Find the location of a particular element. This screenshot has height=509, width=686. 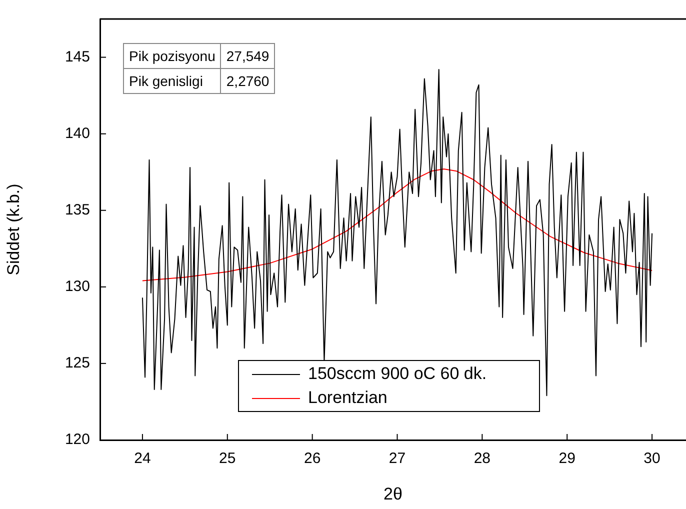

y-tick-label: 130 is located at coordinates (77, 287).